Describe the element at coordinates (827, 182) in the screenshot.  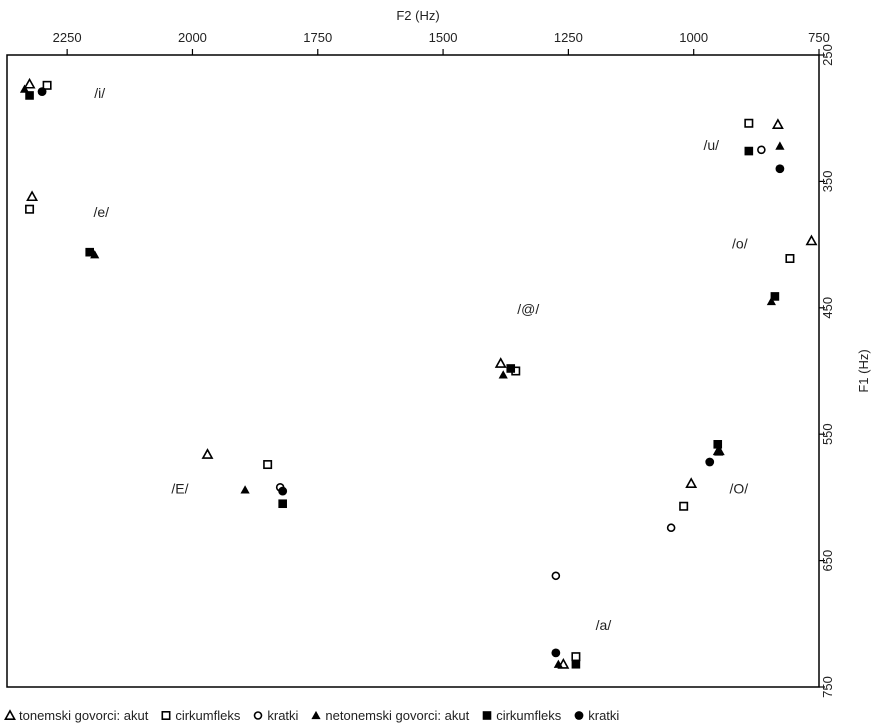
I see `y-tick-label: 350` at that location.